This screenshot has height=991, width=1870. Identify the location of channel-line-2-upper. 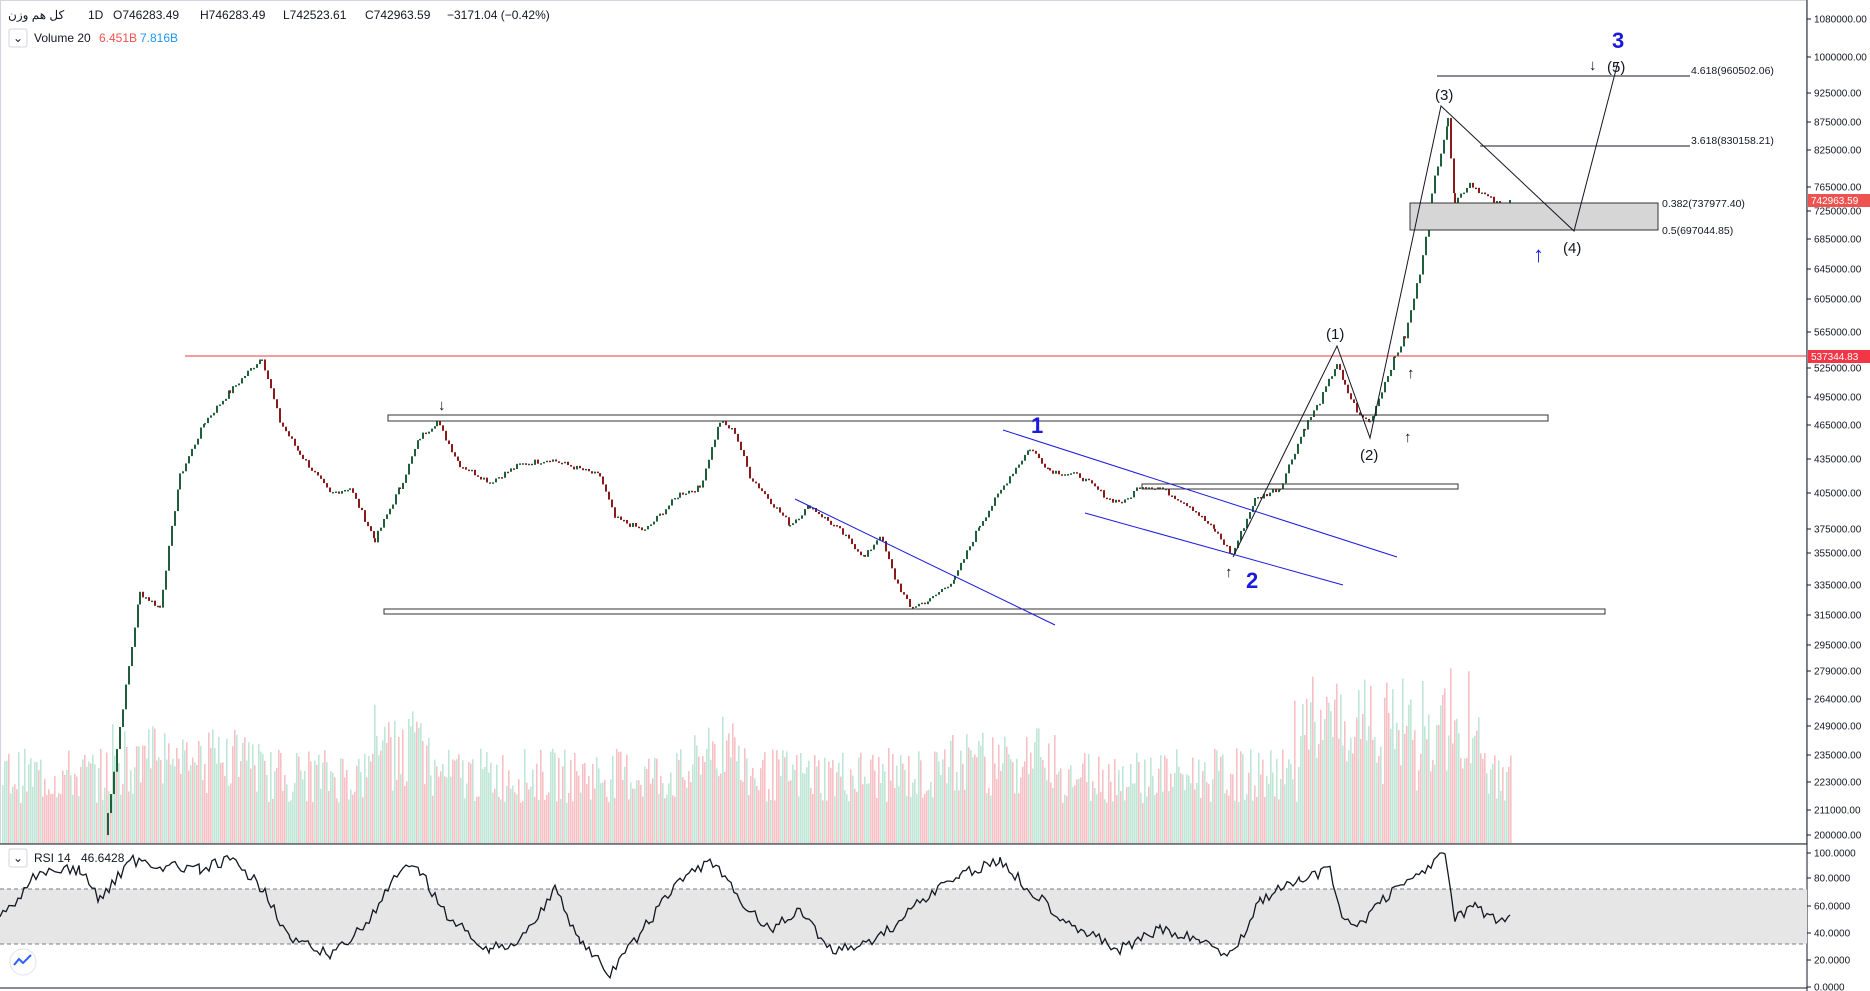
(1200, 493).